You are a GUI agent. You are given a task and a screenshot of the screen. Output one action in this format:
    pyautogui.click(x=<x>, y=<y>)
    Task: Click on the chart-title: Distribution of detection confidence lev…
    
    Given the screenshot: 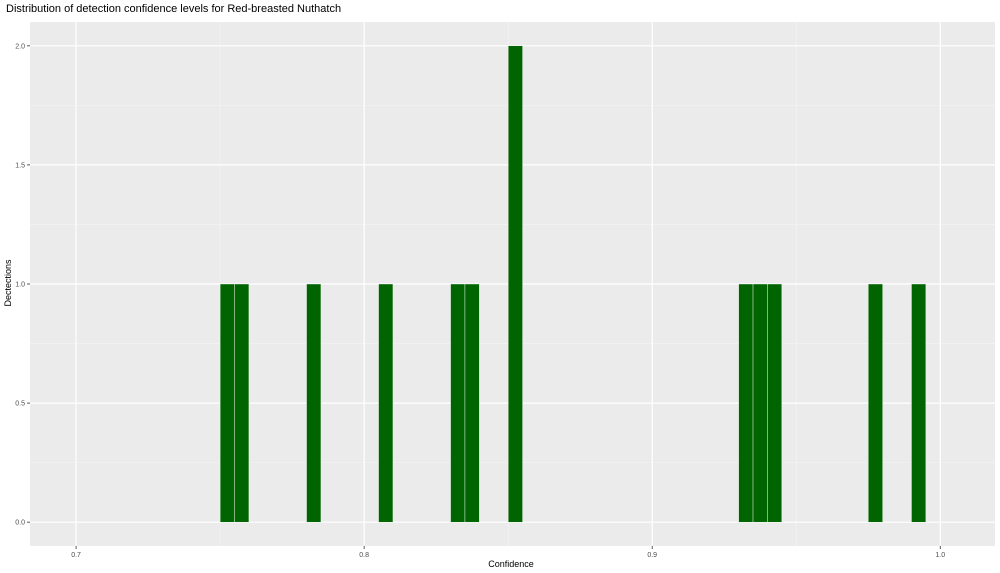 What is the action you would take?
    pyautogui.click(x=173, y=9)
    